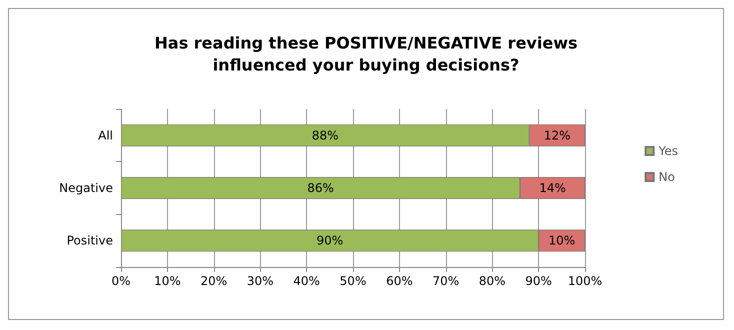 Image resolution: width=734 pixels, height=330 pixels. I want to click on data-label: 10%, so click(562, 241).